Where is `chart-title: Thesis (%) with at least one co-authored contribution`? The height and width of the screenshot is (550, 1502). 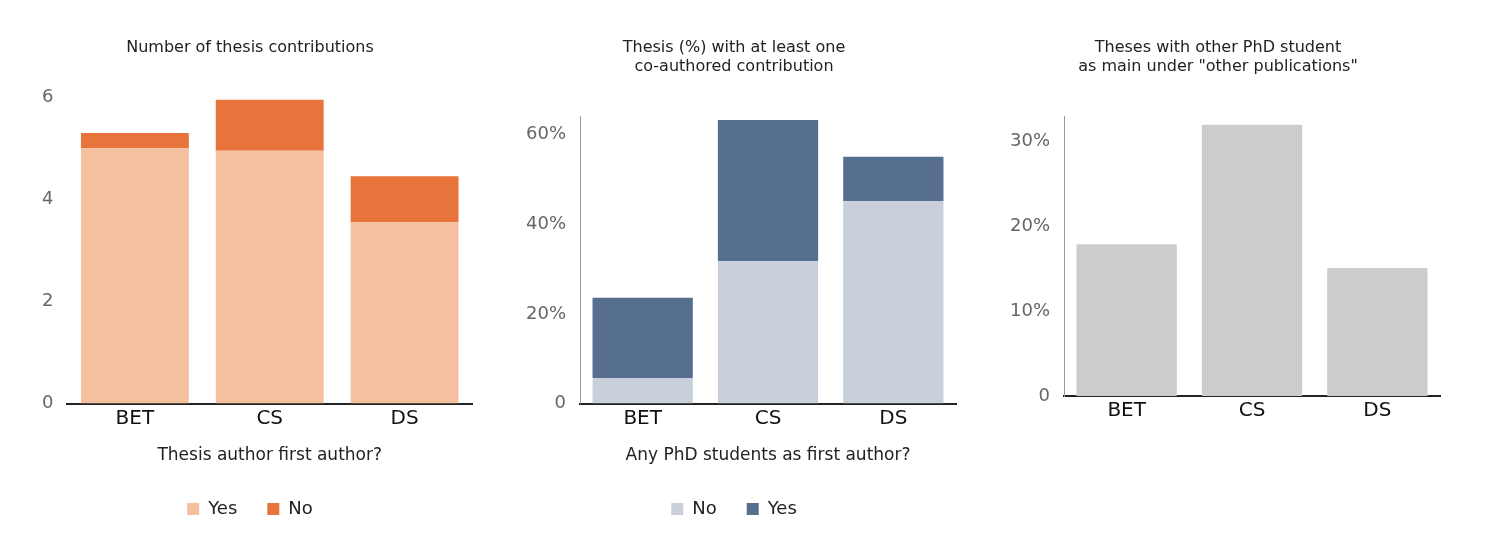 chart-title: Thesis (%) with at least one co-authored contribution is located at coordinates (733, 55).